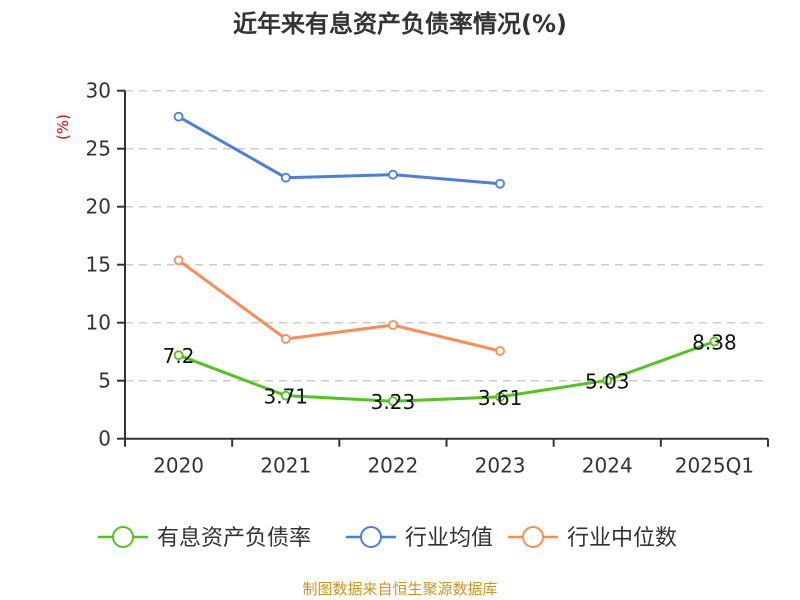 This screenshot has height=600, width=800. Describe the element at coordinates (104, 439) in the screenshot. I see `y-tick-label: 0` at that location.